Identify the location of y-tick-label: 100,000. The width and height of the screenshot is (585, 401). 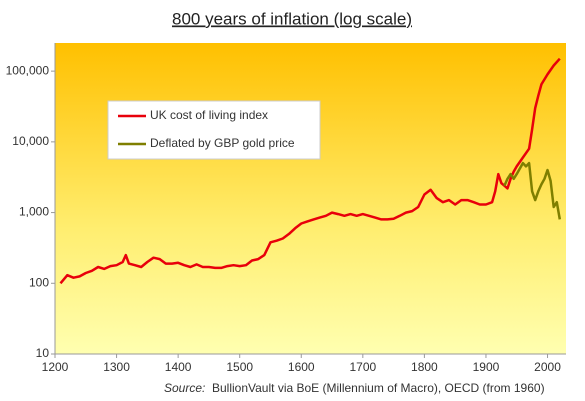
(28, 70).